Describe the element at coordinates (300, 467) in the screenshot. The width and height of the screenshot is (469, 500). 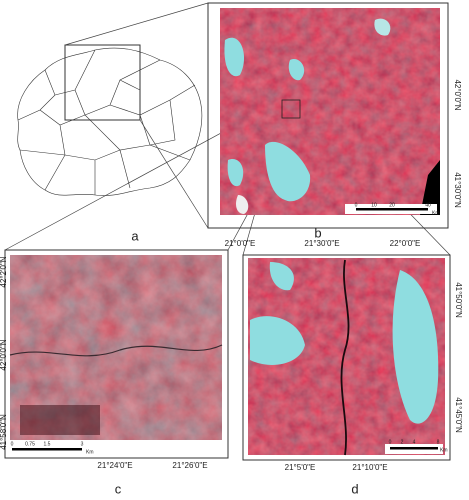
I see `lon-label: 21°5'0"E` at that location.